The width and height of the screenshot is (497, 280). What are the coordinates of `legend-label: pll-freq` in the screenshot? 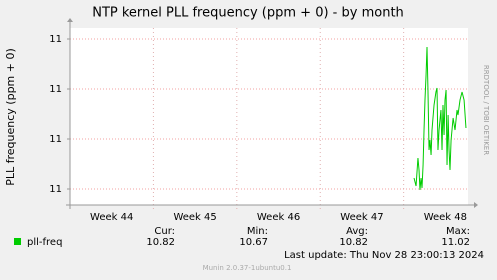 It's located at (44, 242).